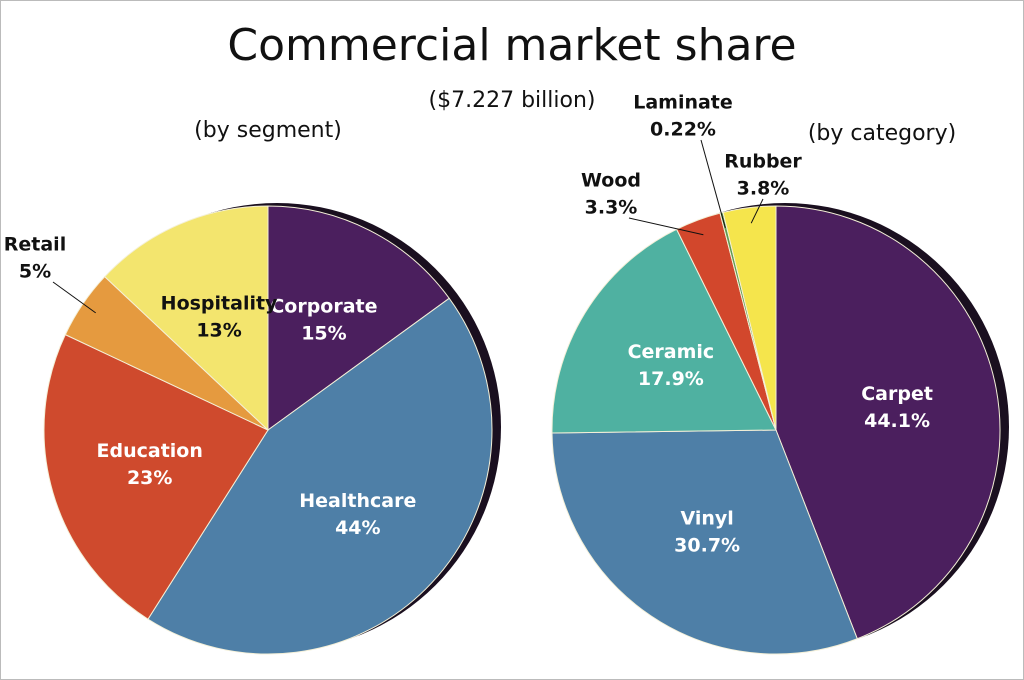 The width and height of the screenshot is (1024, 680). What do you see at coordinates (150, 451) in the screenshot?
I see `slice-label: Education` at bounding box center [150, 451].